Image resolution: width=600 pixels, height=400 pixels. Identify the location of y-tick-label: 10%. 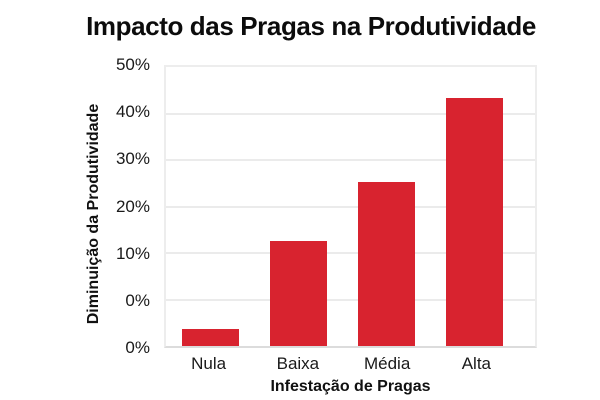
(132, 253).